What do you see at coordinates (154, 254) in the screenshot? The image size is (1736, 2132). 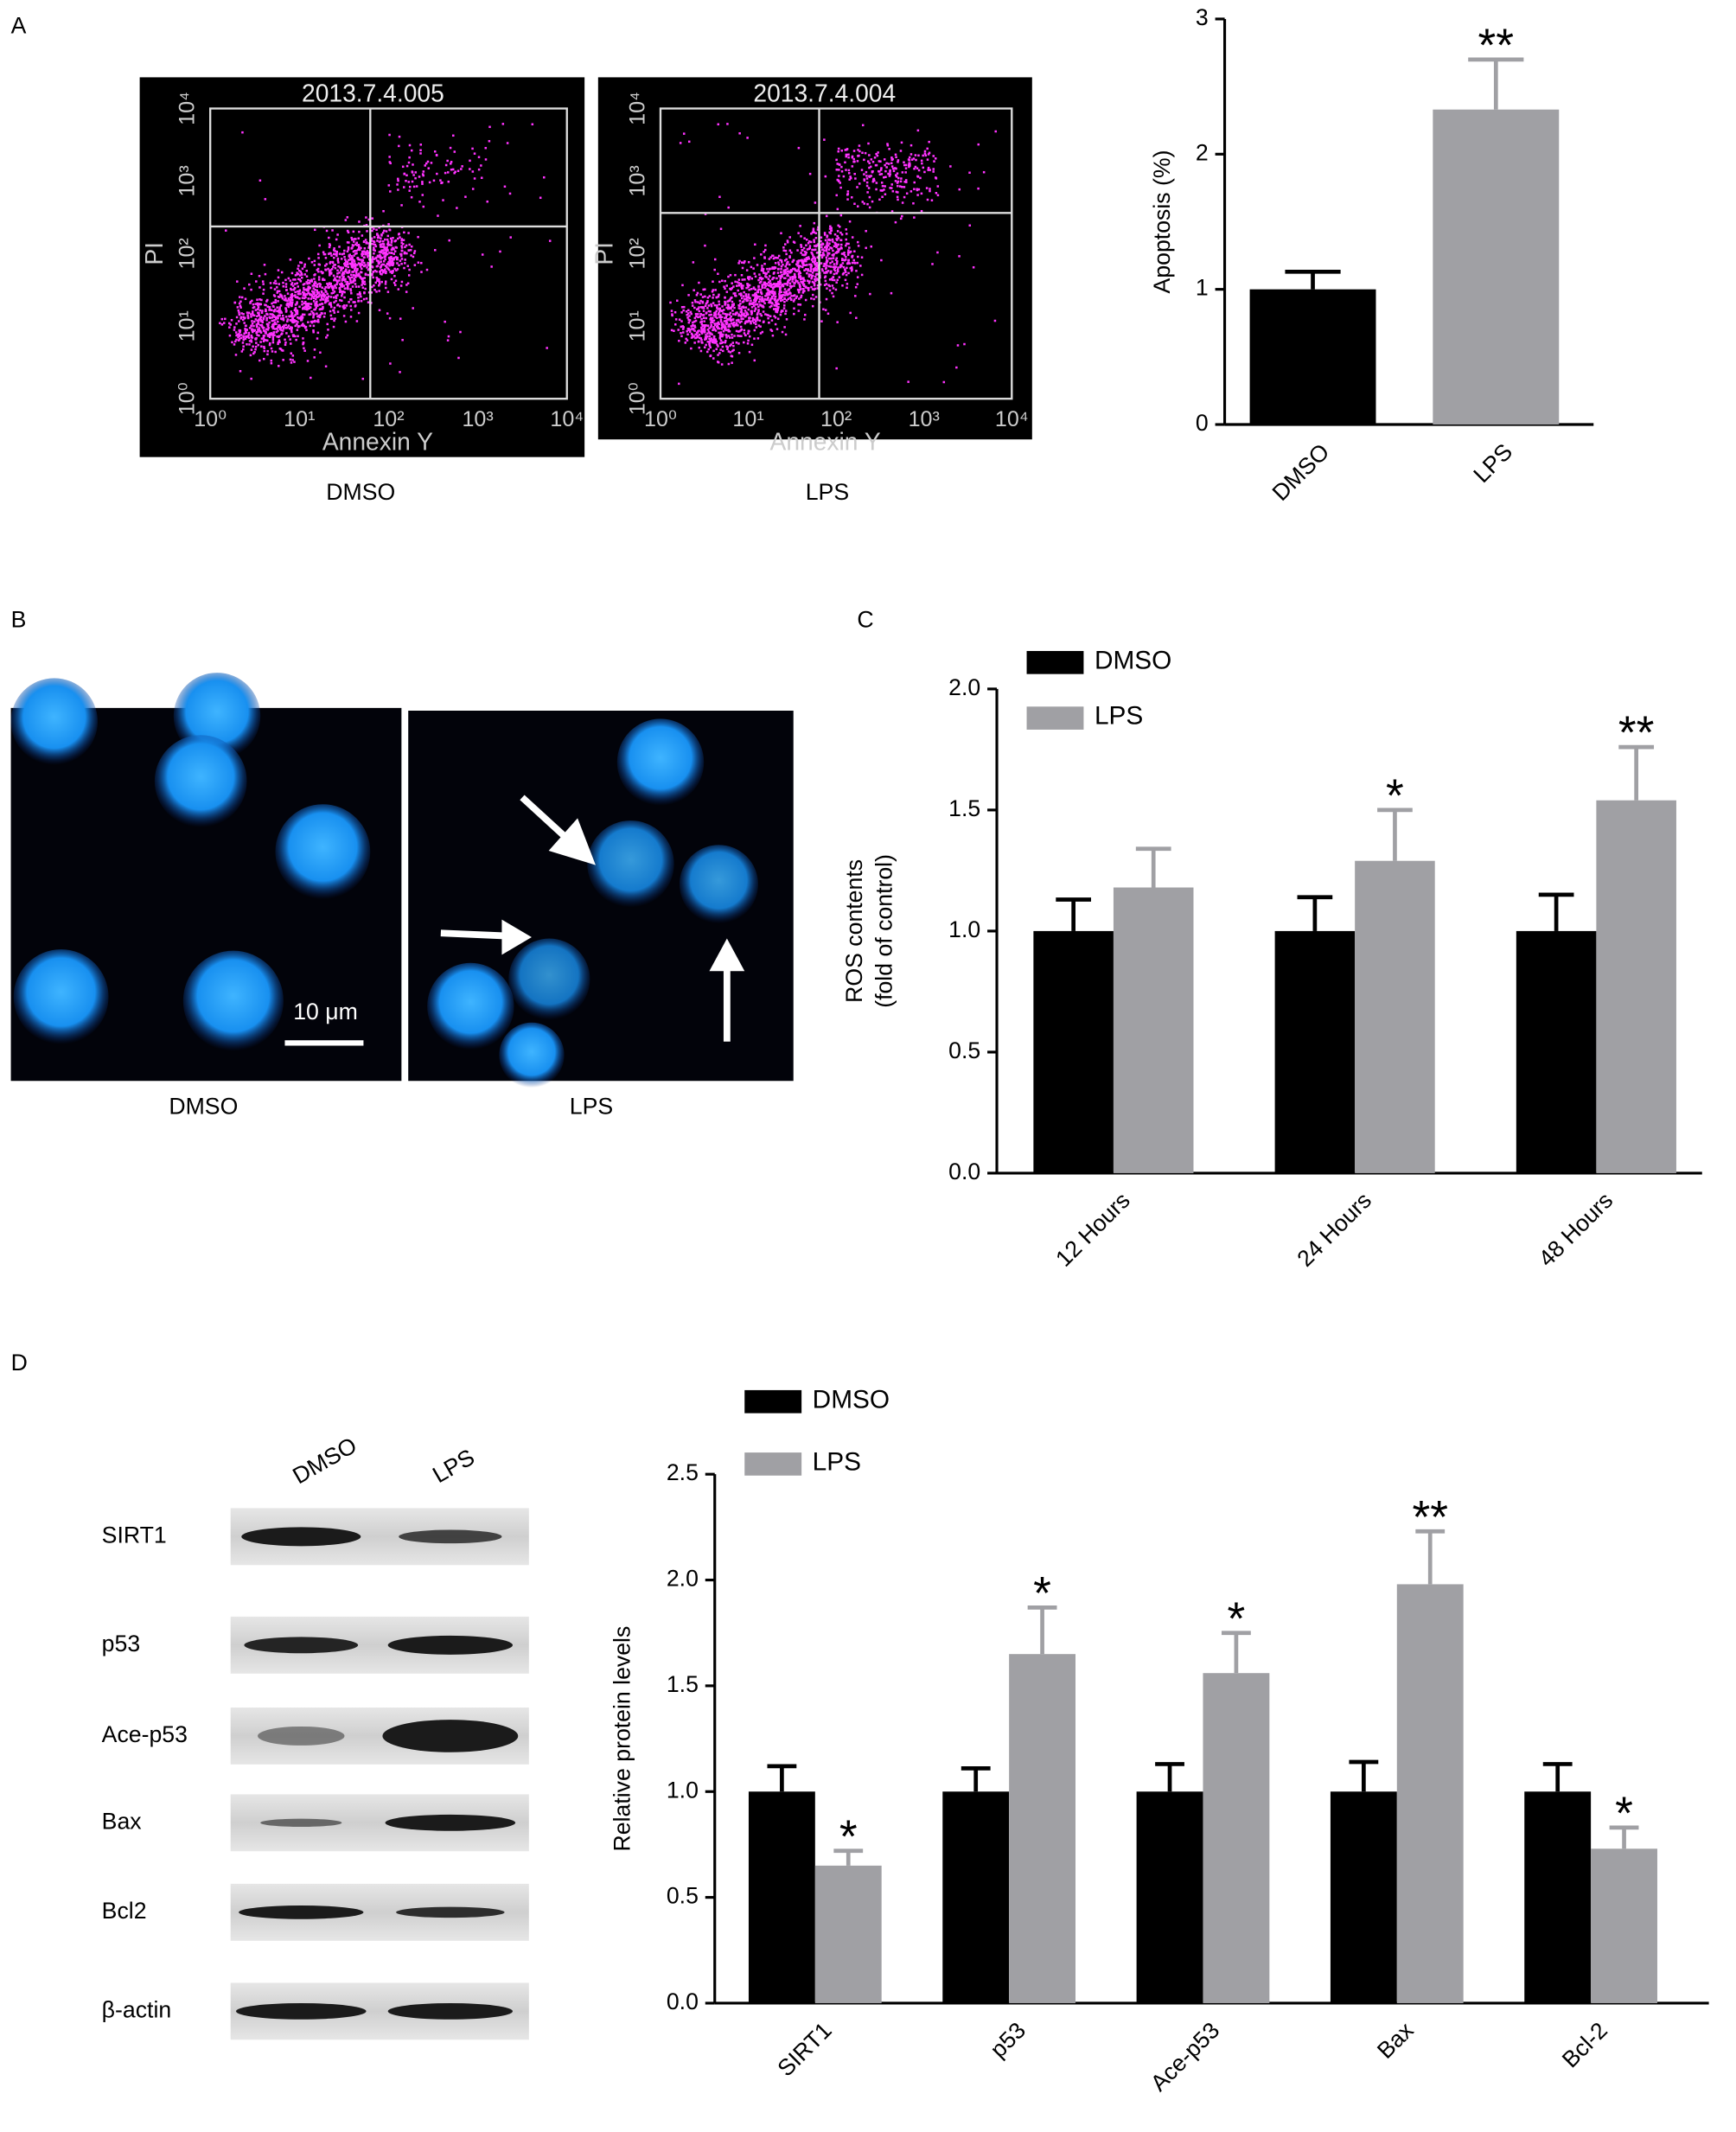 I see `y-axis-label: PI` at bounding box center [154, 254].